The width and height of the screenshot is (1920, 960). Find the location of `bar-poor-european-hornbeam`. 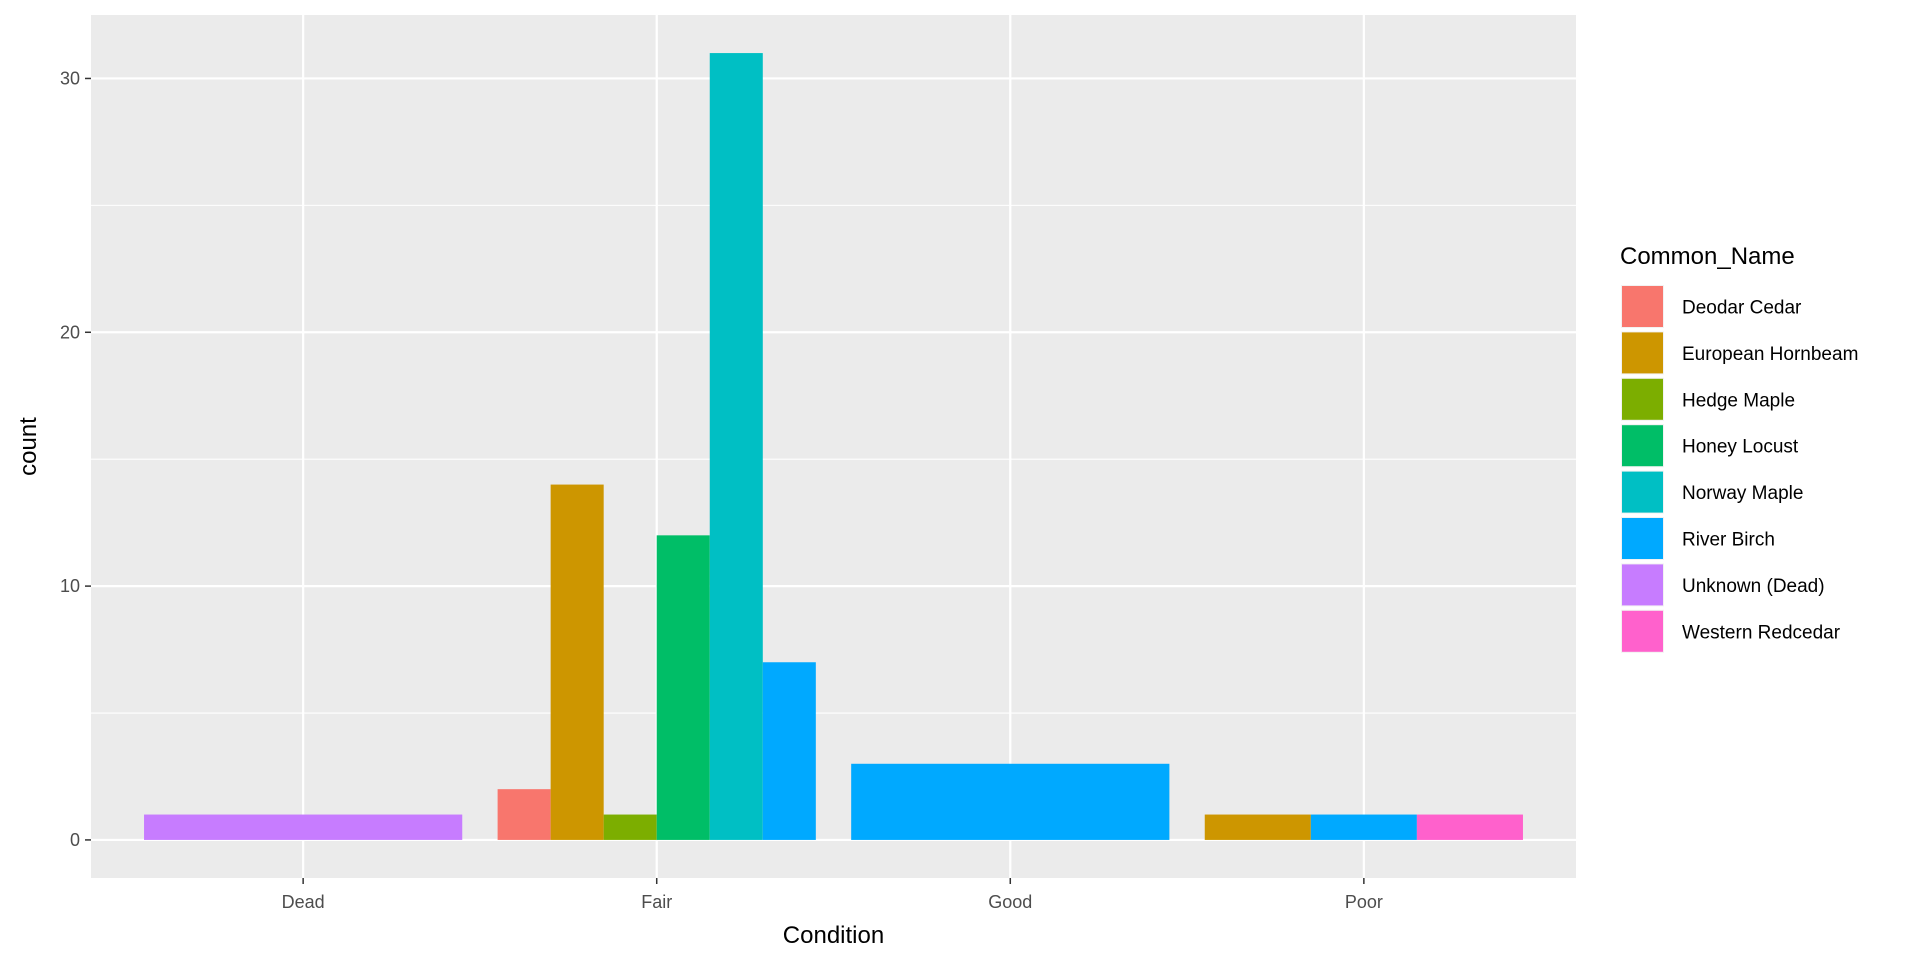

bar-poor-european-hornbeam is located at coordinates (1257, 827).